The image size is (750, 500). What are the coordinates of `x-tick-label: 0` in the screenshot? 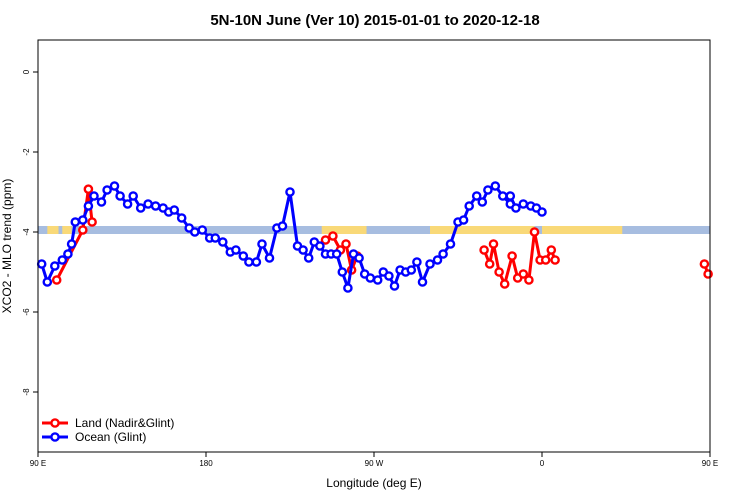 It's located at (542, 463).